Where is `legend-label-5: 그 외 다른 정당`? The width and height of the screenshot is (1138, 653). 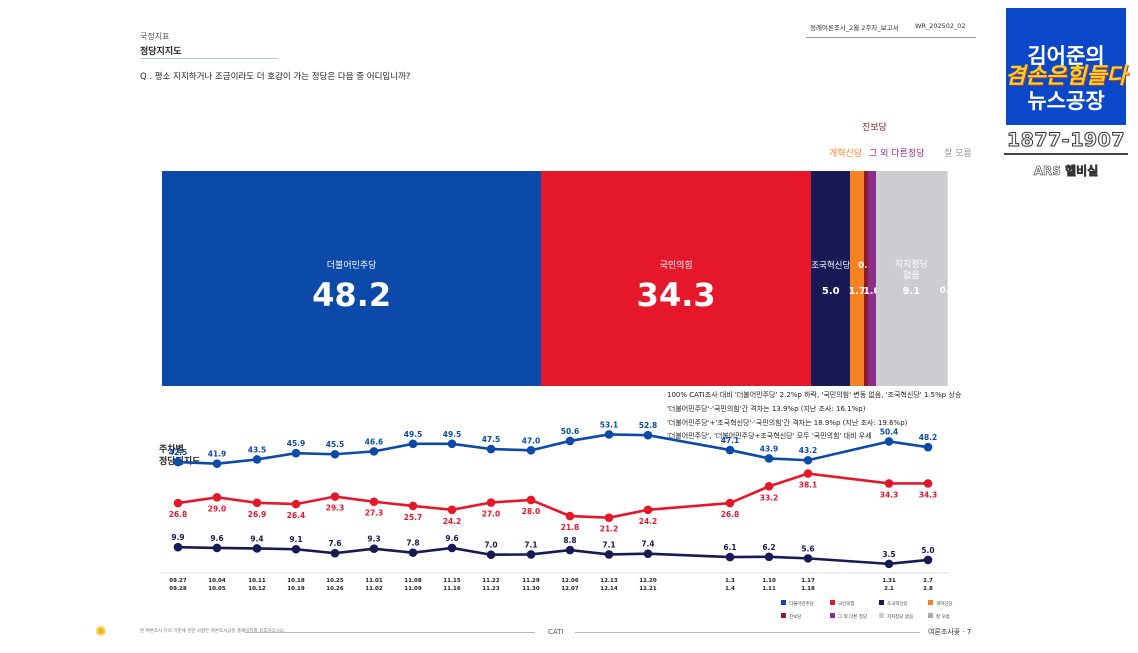 legend-label-5: 그 외 다른 정당 is located at coordinates (852, 616).